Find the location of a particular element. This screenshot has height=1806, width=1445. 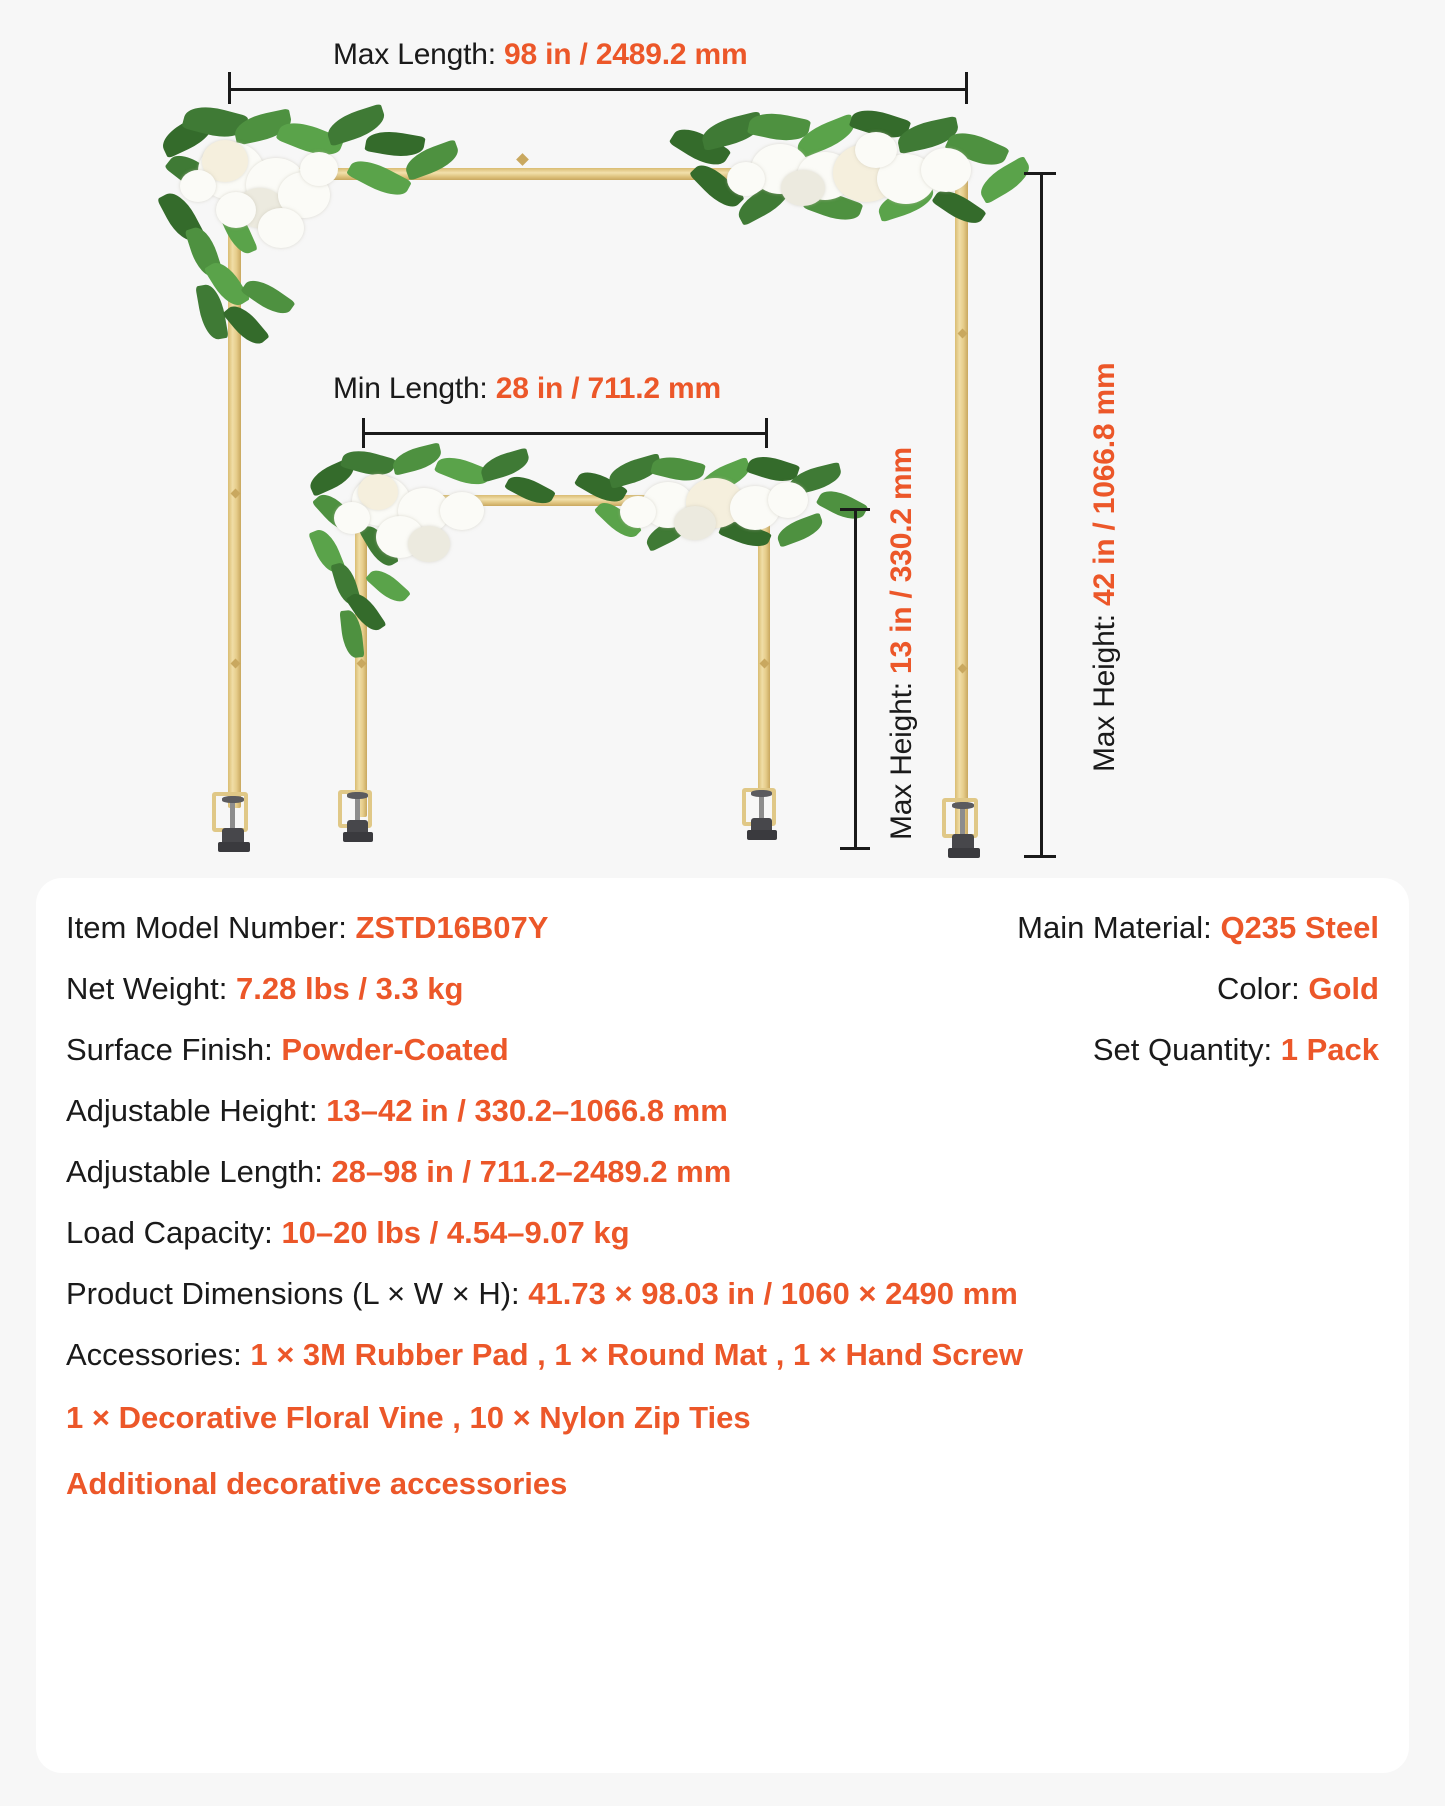

max-height-value: 42 in / 1066.8 mm is located at coordinates (1104, 484).